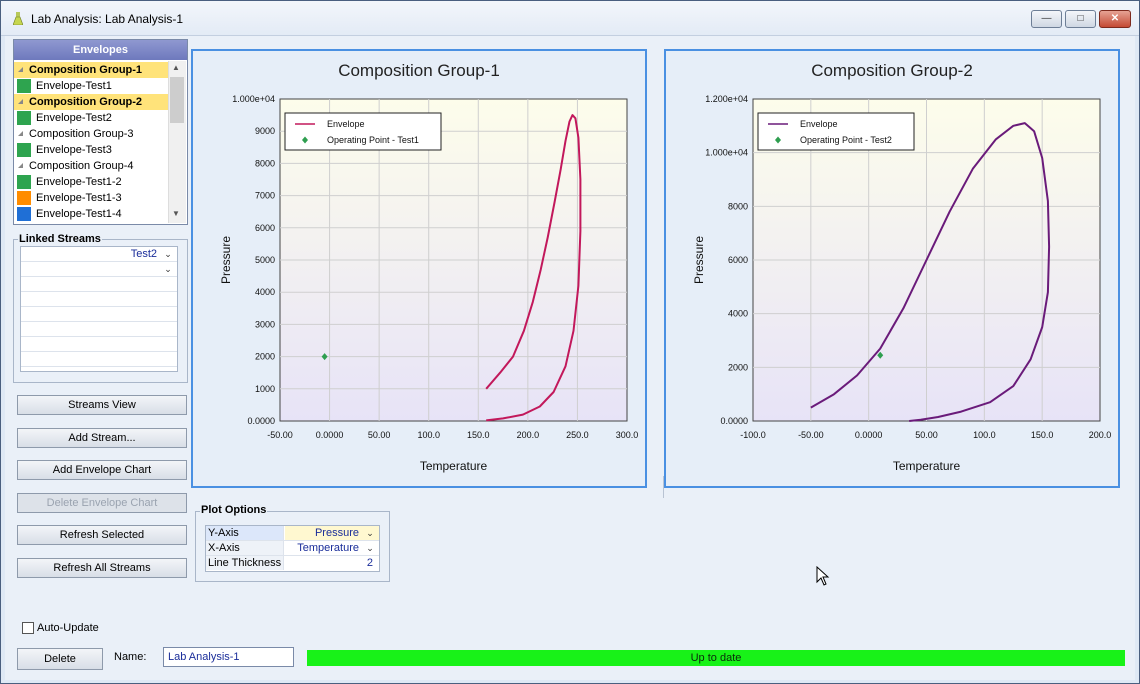 The image size is (1140, 684). I want to click on envelope-item: Envelope-Test3, so click(91, 150).